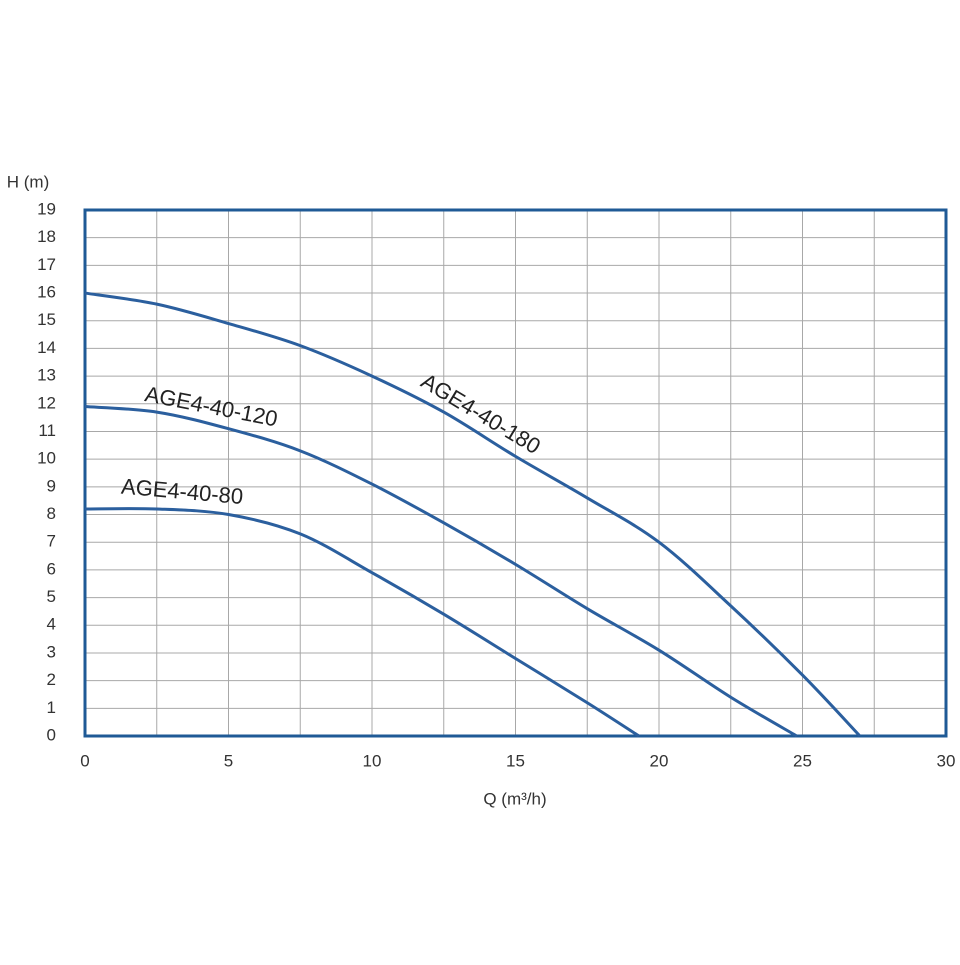 The height and width of the screenshot is (965, 960). Describe the element at coordinates (481, 413) in the screenshot. I see `curve-label: AGE4-40-180` at that location.